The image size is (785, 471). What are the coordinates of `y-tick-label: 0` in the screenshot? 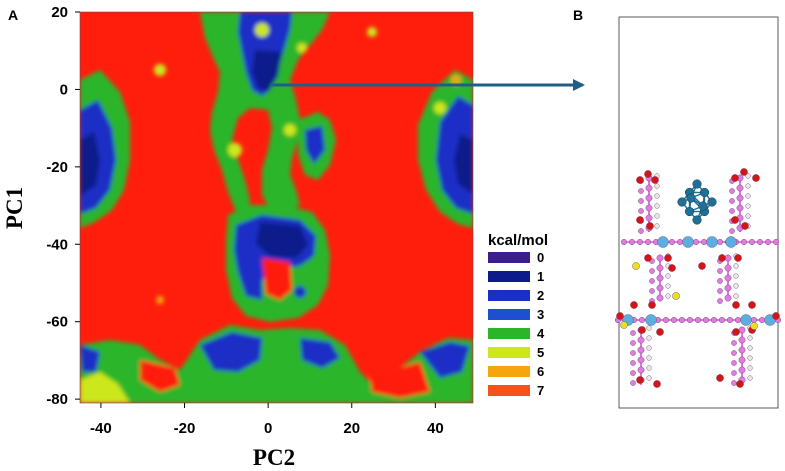 It's located at (64, 89).